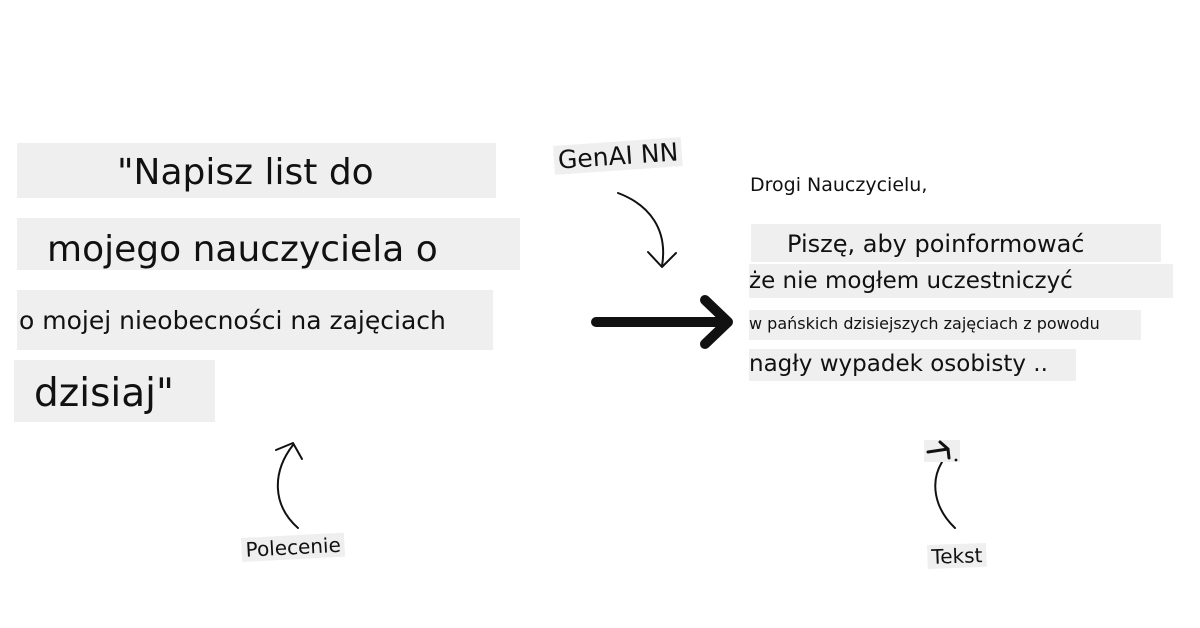 This screenshot has width=1200, height=628. I want to click on prompt-line-2: mojego nauczyciela o, so click(268, 244).